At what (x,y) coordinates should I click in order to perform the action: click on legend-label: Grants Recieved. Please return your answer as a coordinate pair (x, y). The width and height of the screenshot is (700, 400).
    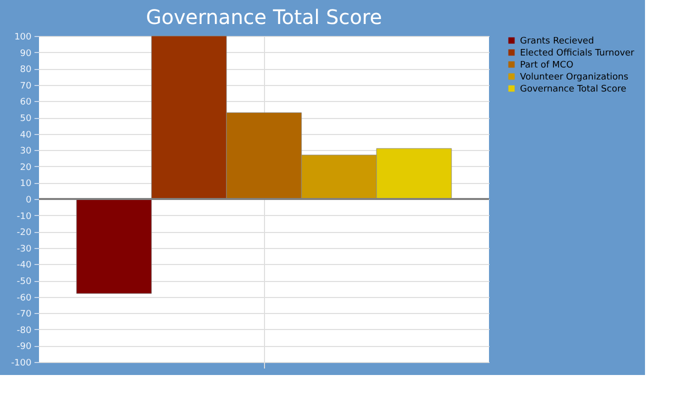
    Looking at the image, I should click on (557, 41).